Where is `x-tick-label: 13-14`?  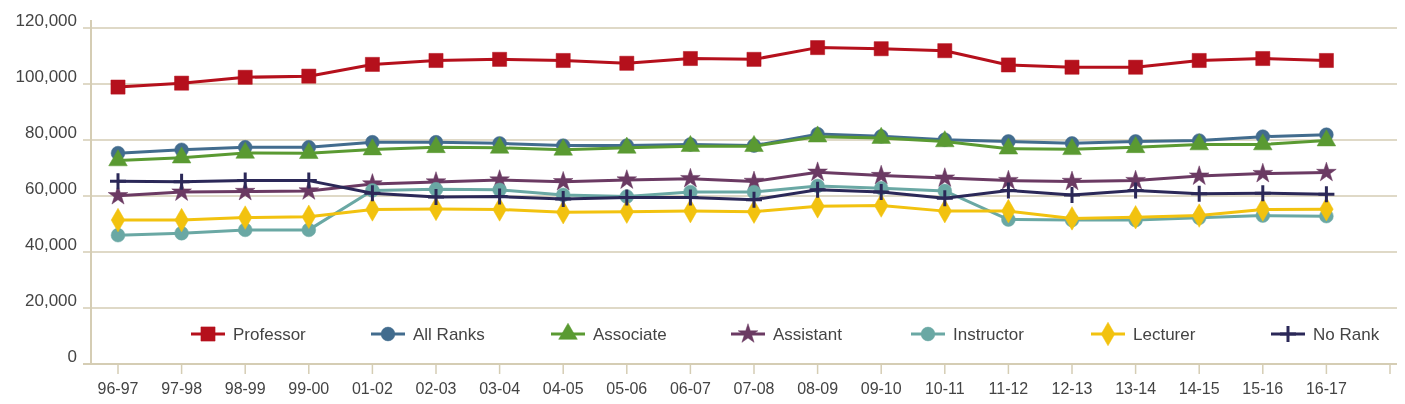
x-tick-label: 13-14 is located at coordinates (1136, 388).